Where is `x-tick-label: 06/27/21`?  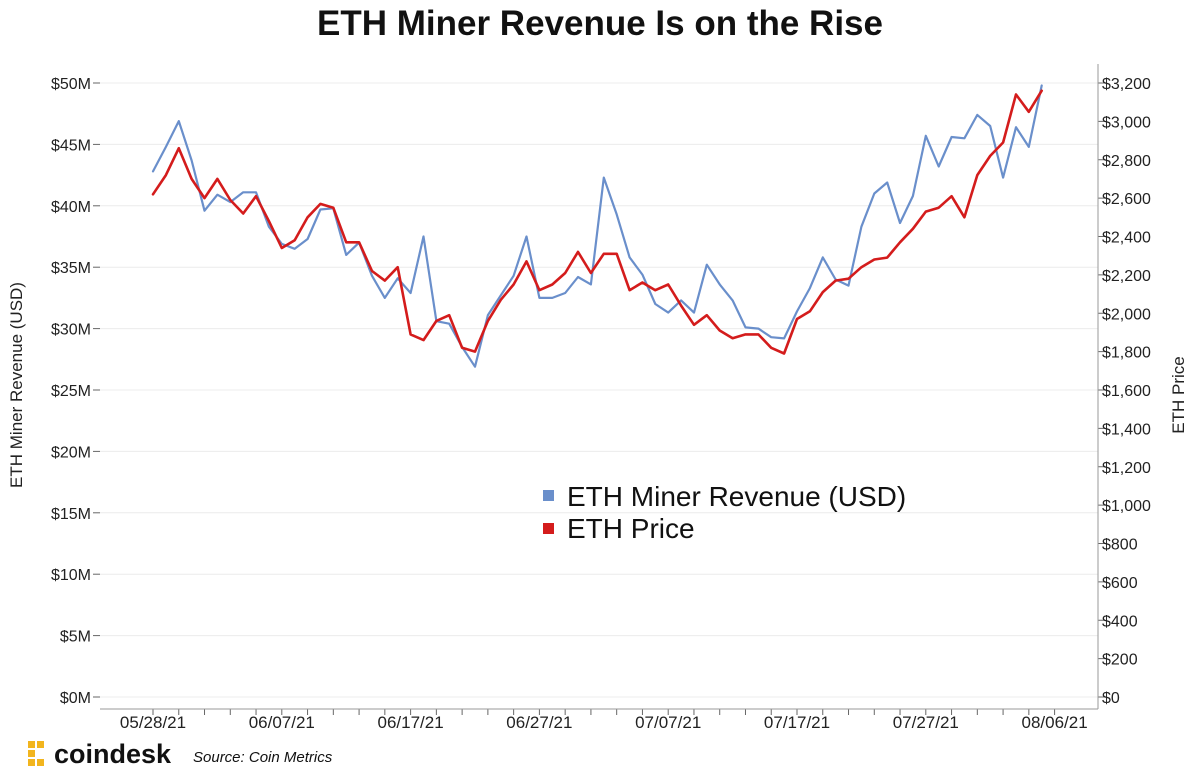 x-tick-label: 06/27/21 is located at coordinates (539, 722).